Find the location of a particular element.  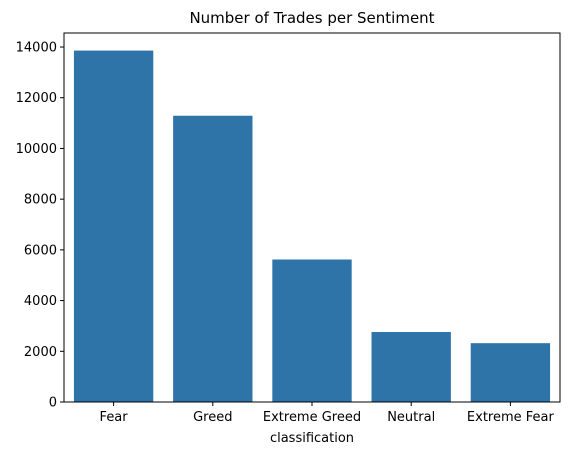

y-tick-label: 12000 is located at coordinates (36, 98).